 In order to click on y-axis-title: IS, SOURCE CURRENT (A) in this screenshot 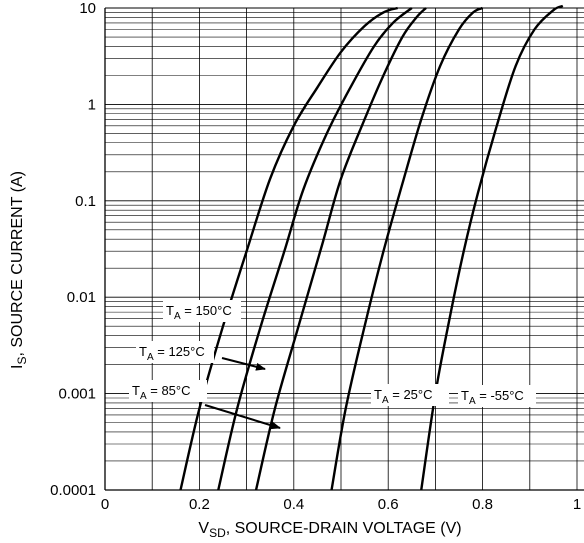, I will do `click(19, 270)`.